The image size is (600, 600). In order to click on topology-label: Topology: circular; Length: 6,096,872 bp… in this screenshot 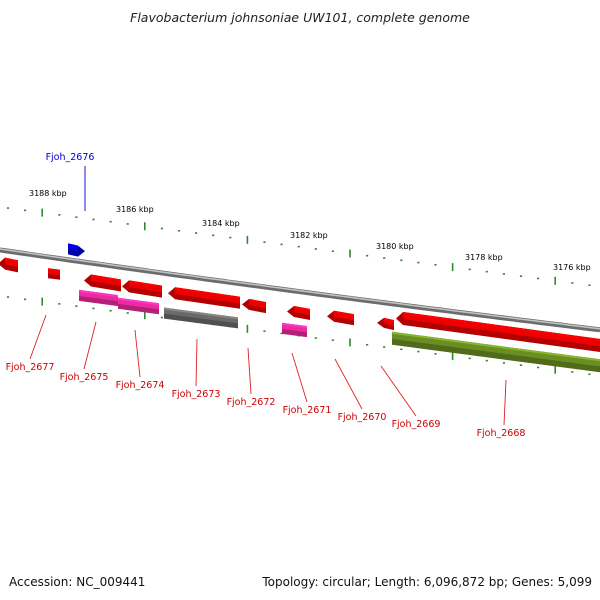, I will do `click(427, 582)`.